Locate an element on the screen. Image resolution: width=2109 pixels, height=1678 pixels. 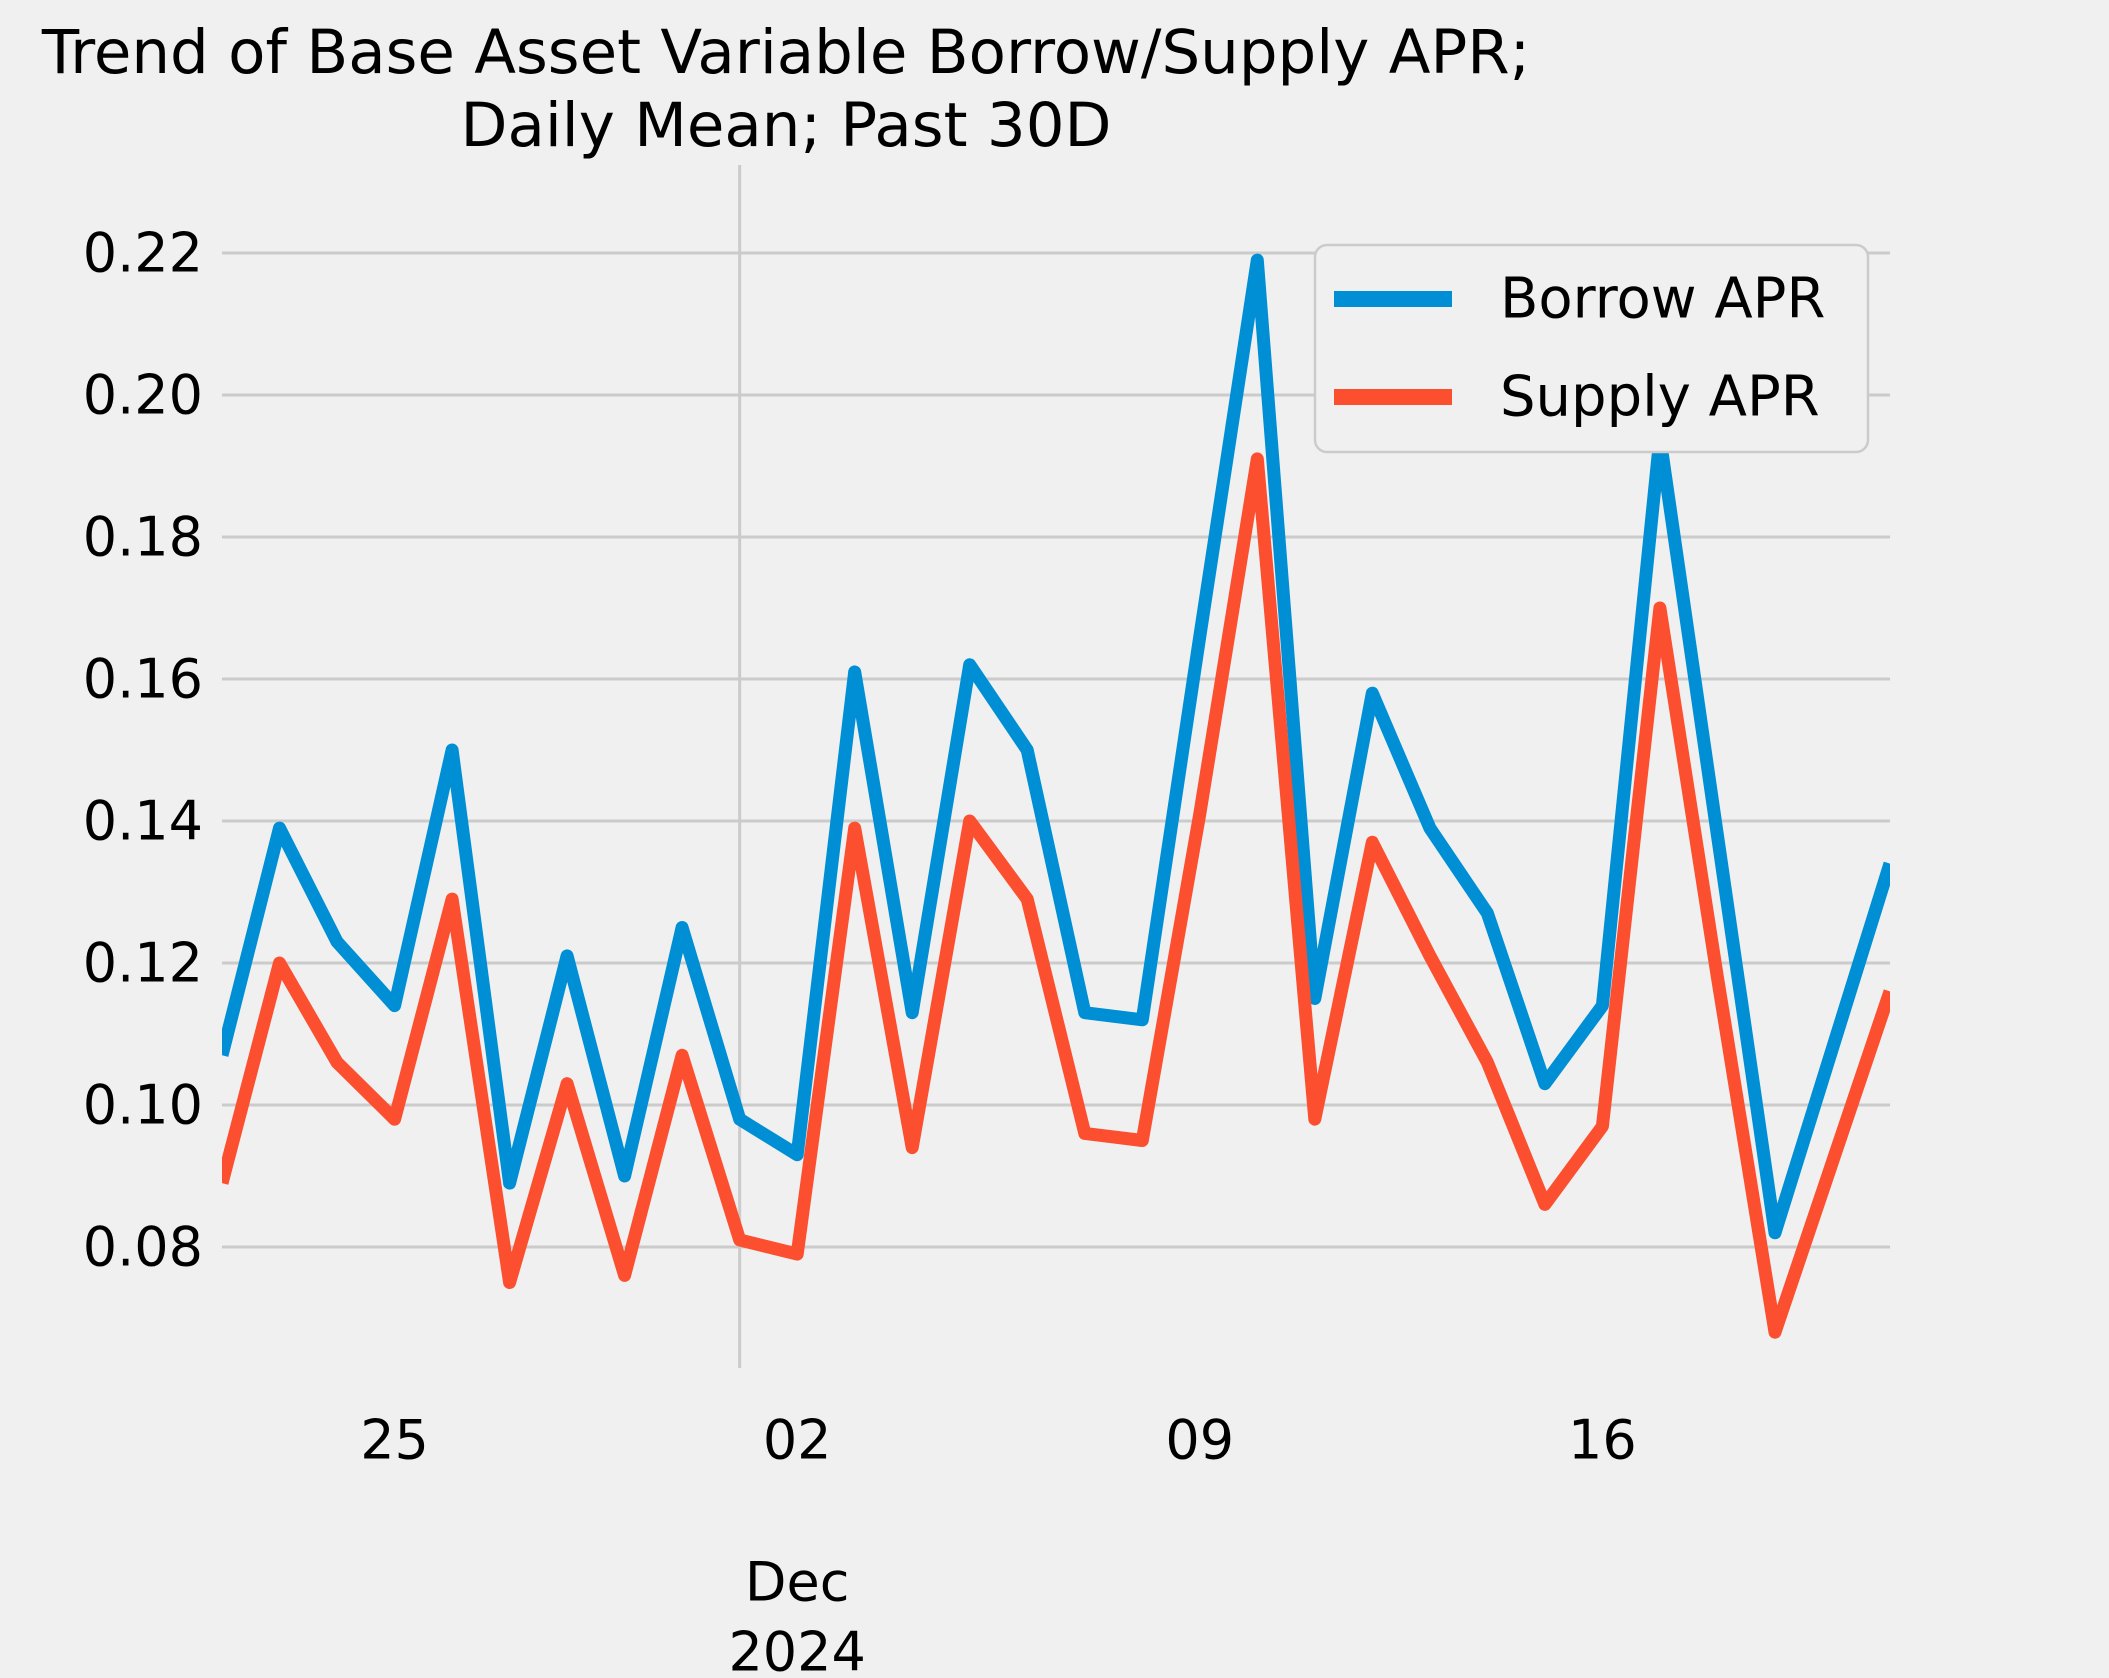
x-tick-label: 16 is located at coordinates (1602, 1440).